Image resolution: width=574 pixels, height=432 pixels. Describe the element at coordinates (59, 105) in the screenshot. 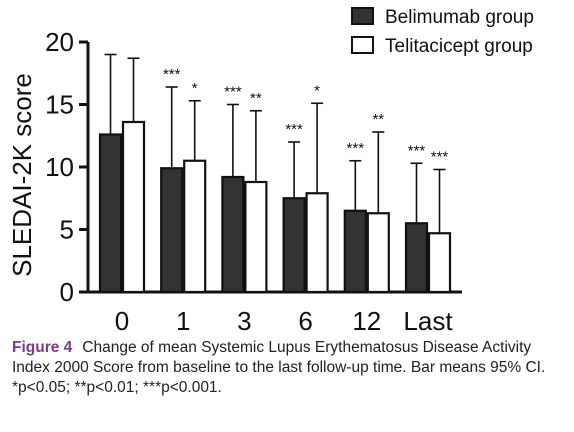

I see `y-tick-label: 15` at that location.